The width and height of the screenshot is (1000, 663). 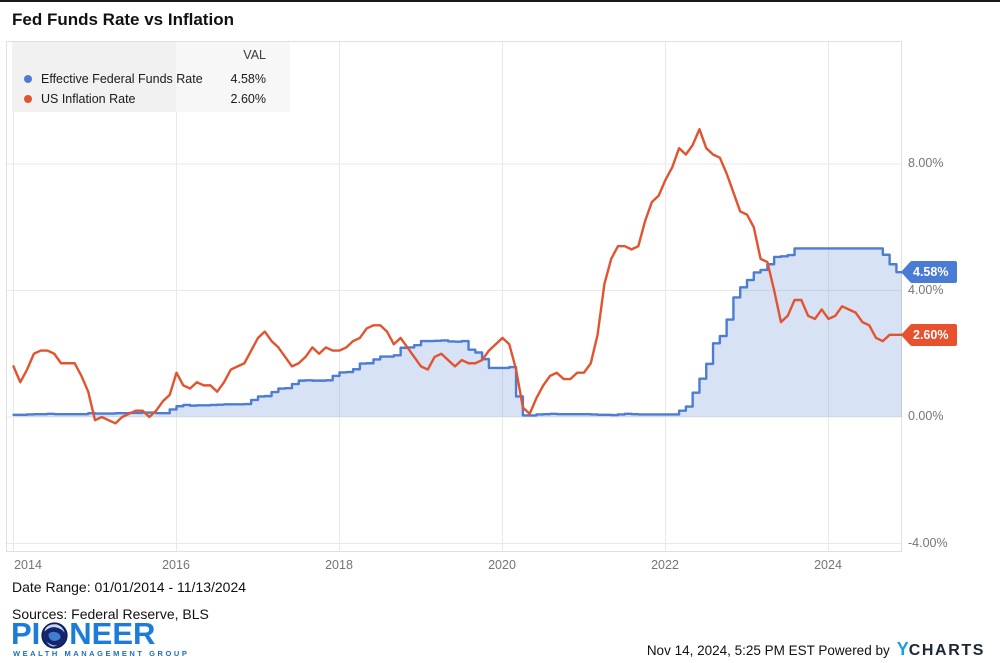 What do you see at coordinates (928, 543) in the screenshot?
I see `y-axis-tick-neg4: -4.00%` at bounding box center [928, 543].